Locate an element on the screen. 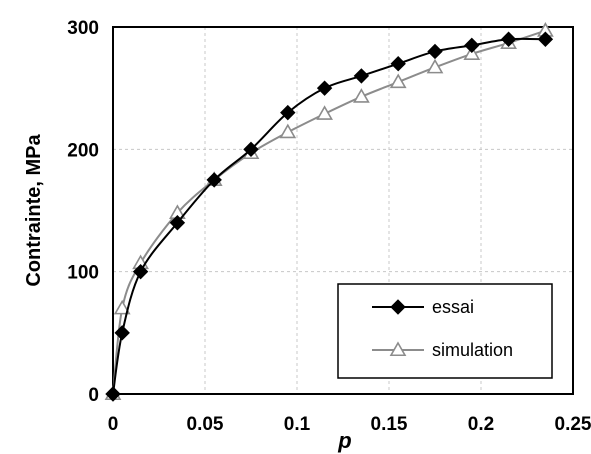 The width and height of the screenshot is (591, 454). x-tick-label: 0.05 is located at coordinates (205, 424).